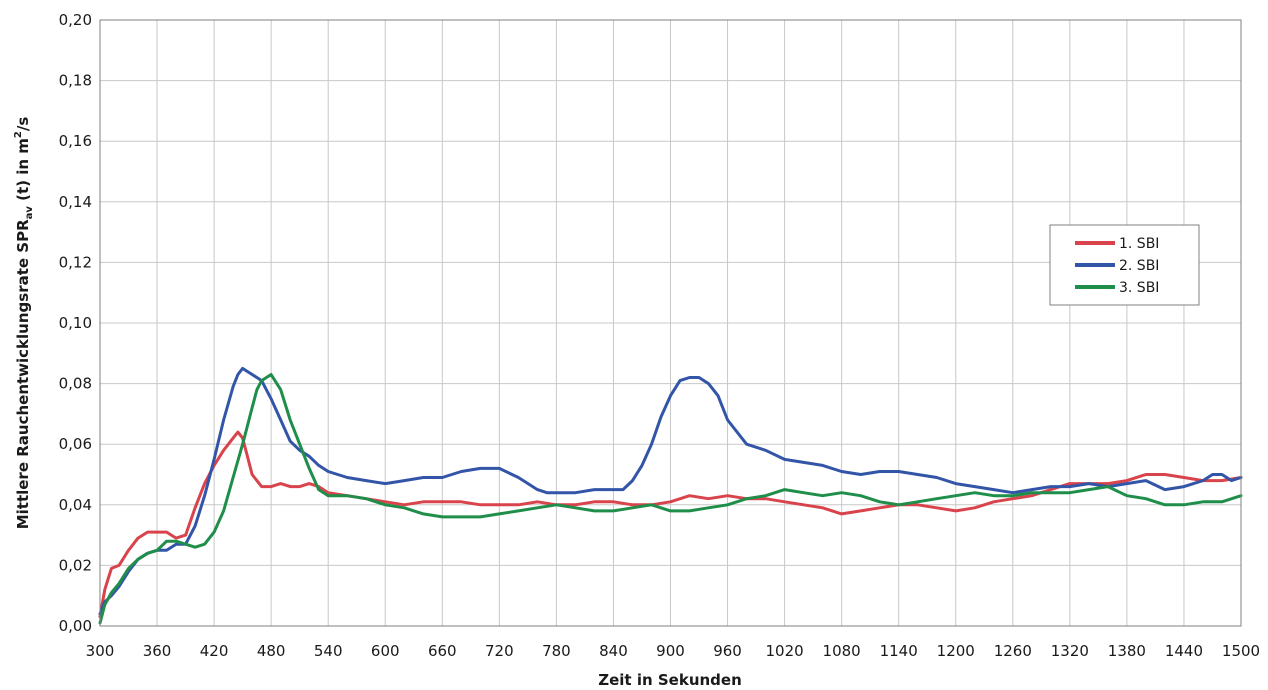  Describe the element at coordinates (29, 213) in the screenshot. I see `y-axis-title-subscript: av` at that location.